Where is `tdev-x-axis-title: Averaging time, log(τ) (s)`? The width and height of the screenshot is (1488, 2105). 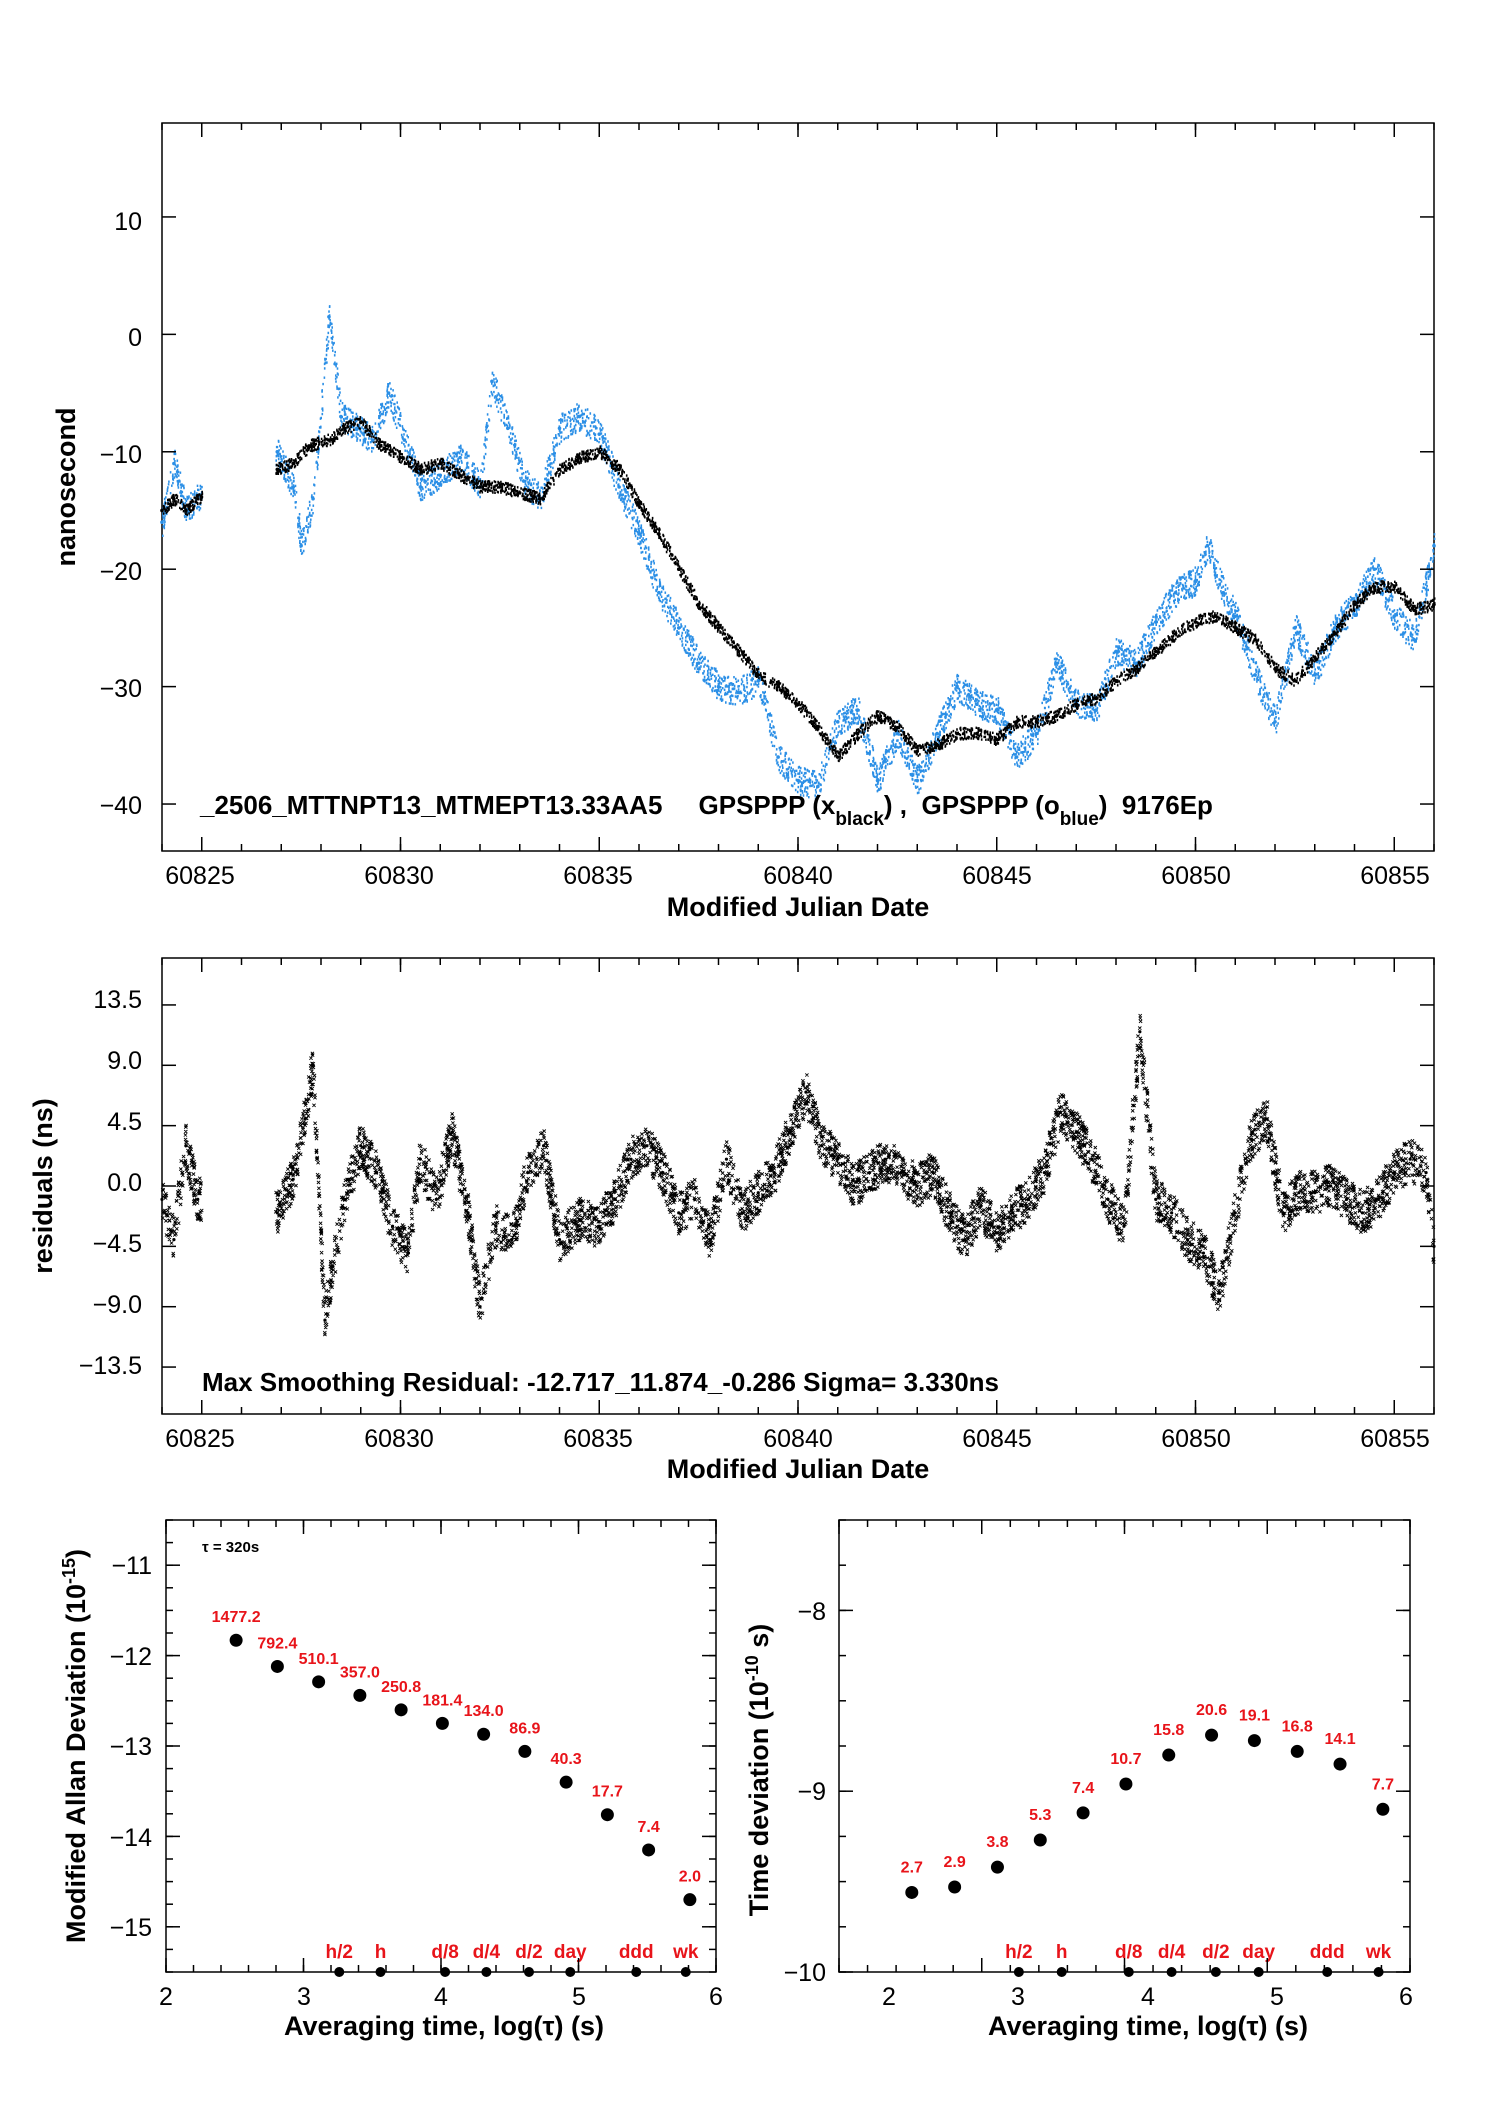 tdev-x-axis-title: Averaging time, log(τ) (s) is located at coordinates (1148, 2026).